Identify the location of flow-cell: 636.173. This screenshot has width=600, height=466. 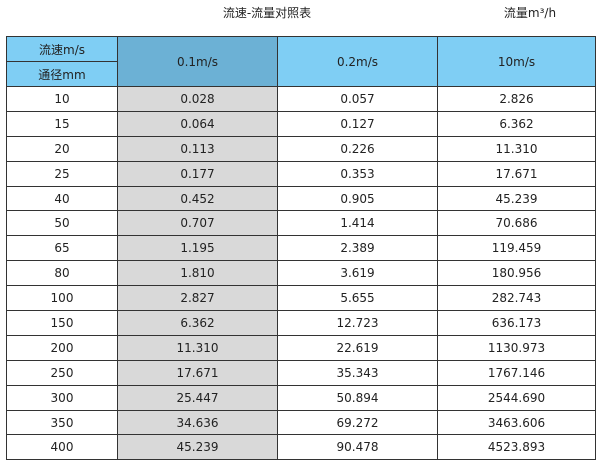
(516, 323).